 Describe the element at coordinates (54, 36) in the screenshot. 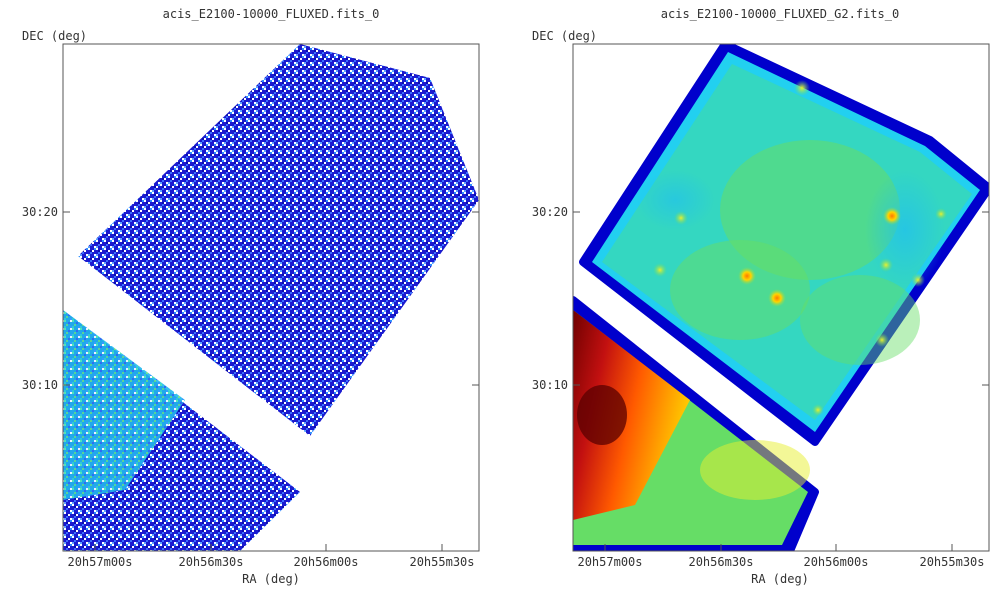

I see `left-ylabel: DEC (deg)` at that location.